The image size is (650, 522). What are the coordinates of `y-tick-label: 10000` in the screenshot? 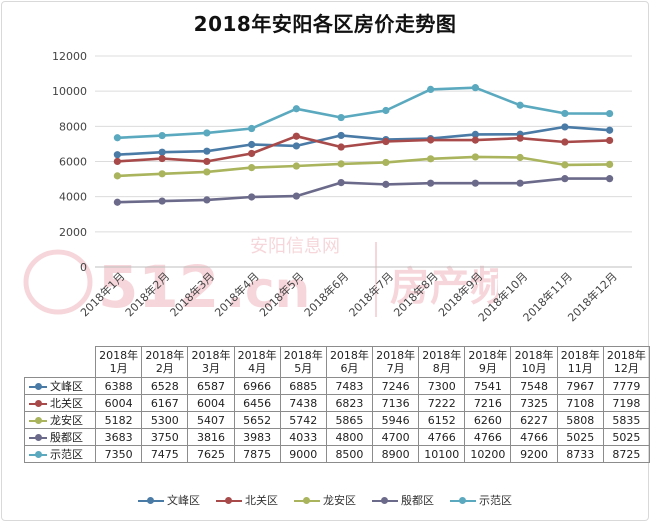 It's located at (69, 91).